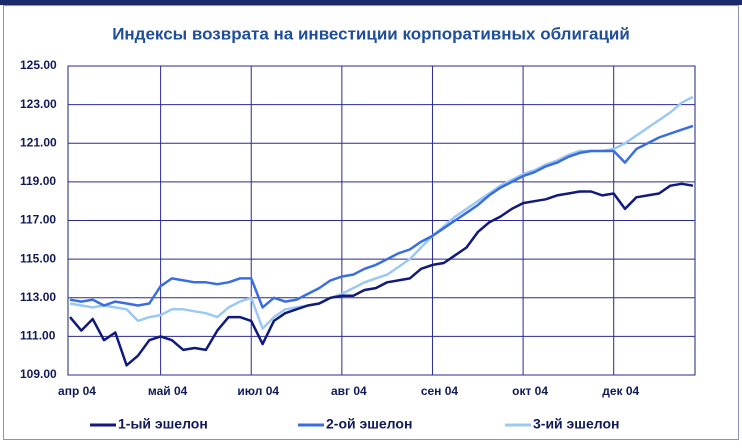  I want to click on legend-label: 1-ый эшелон, so click(163, 424).